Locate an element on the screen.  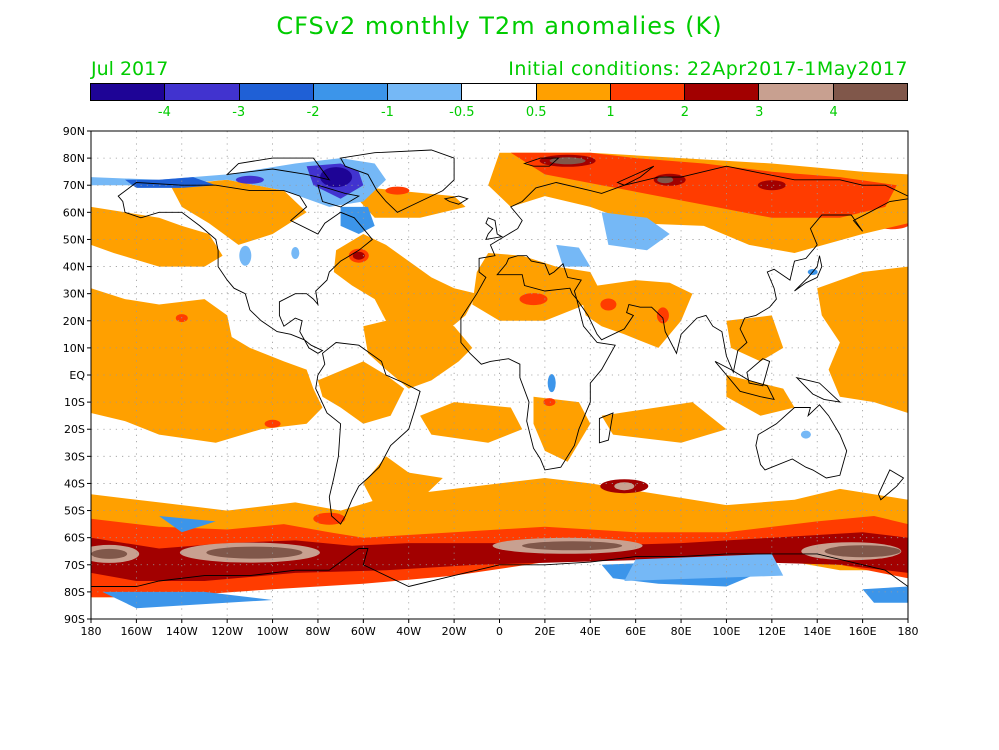
lat-tick-label: 40N is located at coordinates (74, 267).